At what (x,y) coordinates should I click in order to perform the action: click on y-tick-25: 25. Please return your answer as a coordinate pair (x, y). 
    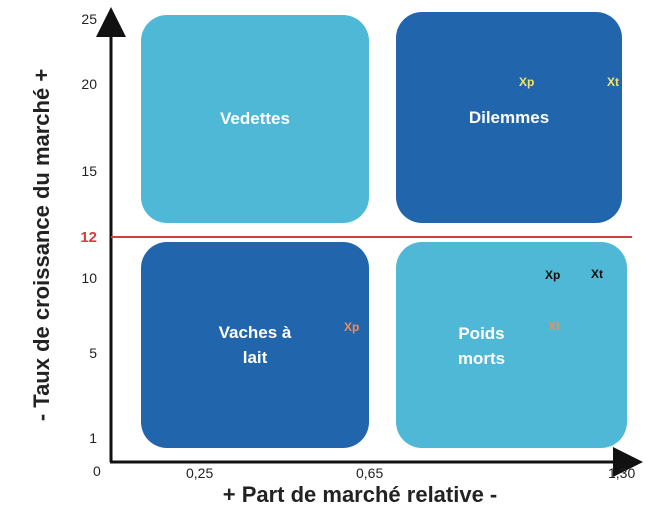
    Looking at the image, I should click on (89, 19).